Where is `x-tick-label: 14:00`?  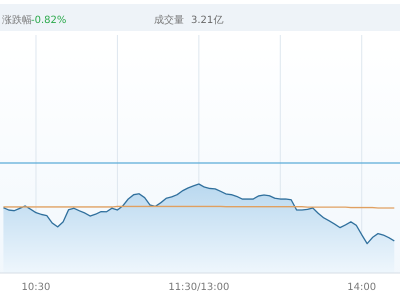
x-tick-label: 14:00 is located at coordinates (361, 287).